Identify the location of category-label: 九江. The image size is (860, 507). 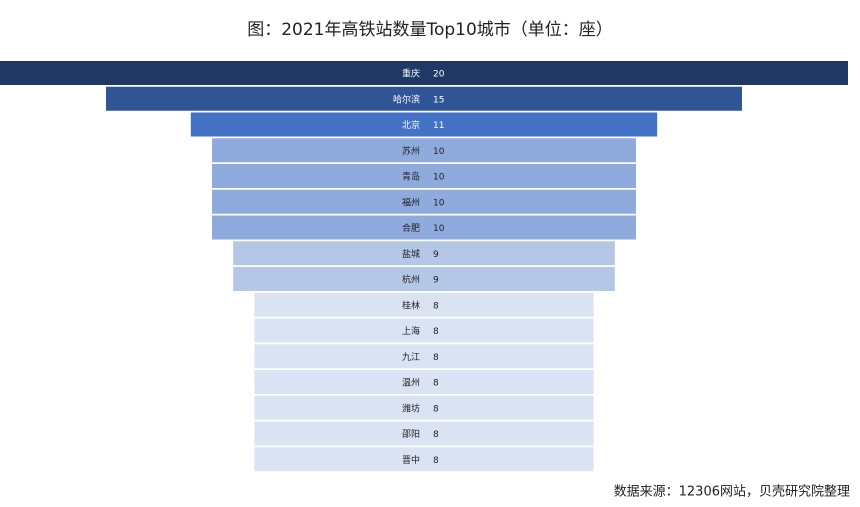
(411, 357).